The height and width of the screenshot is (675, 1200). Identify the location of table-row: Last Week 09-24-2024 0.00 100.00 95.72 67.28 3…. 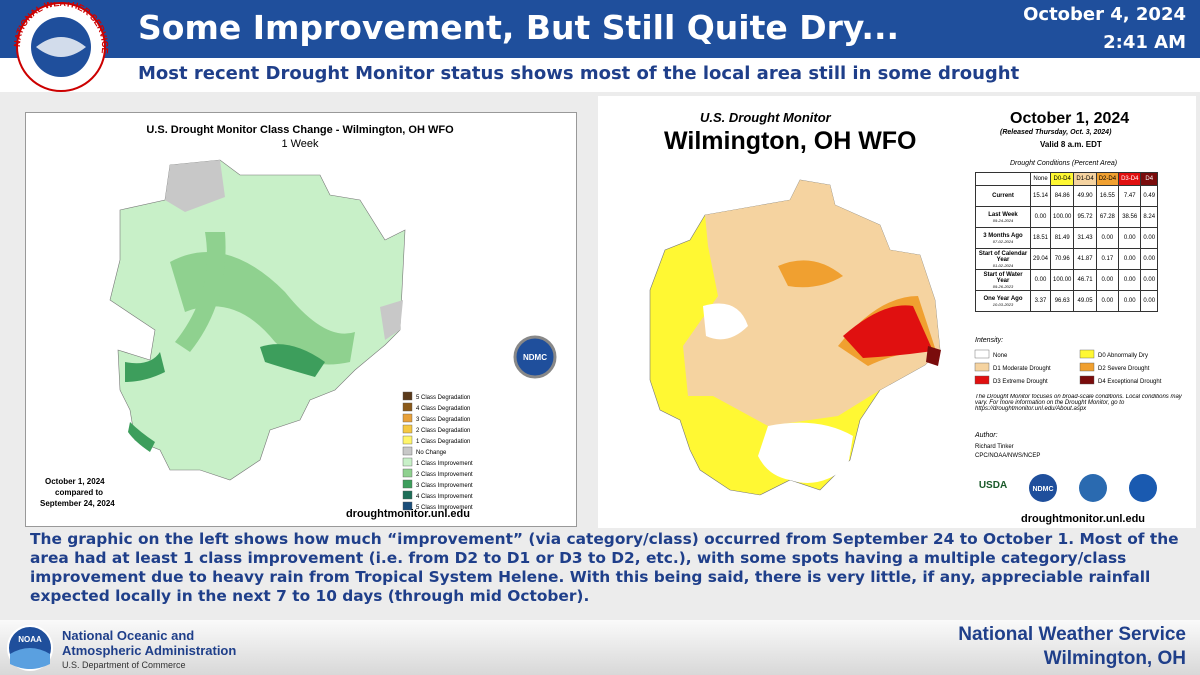
(1067, 217).